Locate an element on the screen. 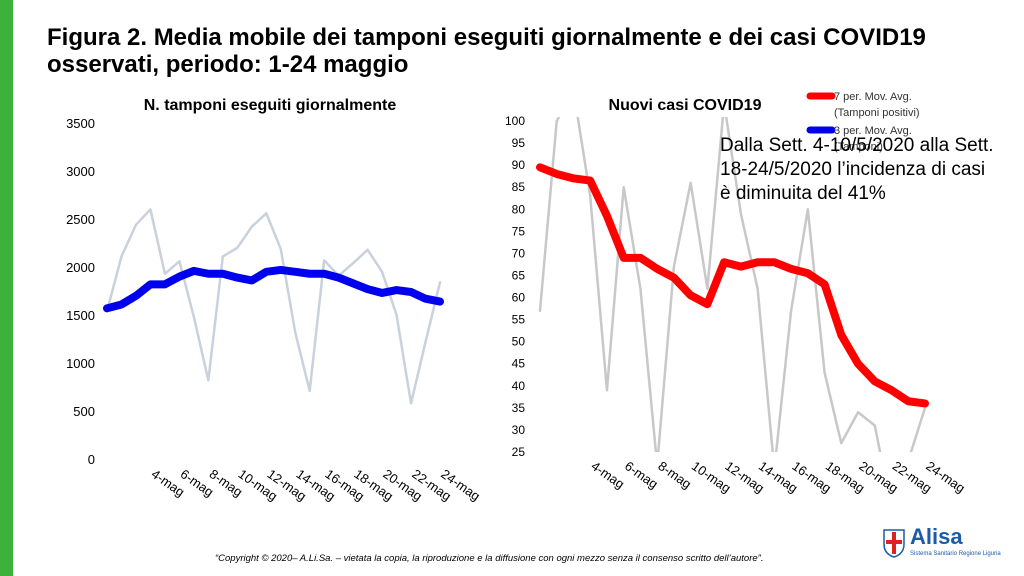 The height and width of the screenshot is (576, 1024). y-tick-label: 3000 is located at coordinates (80, 171).